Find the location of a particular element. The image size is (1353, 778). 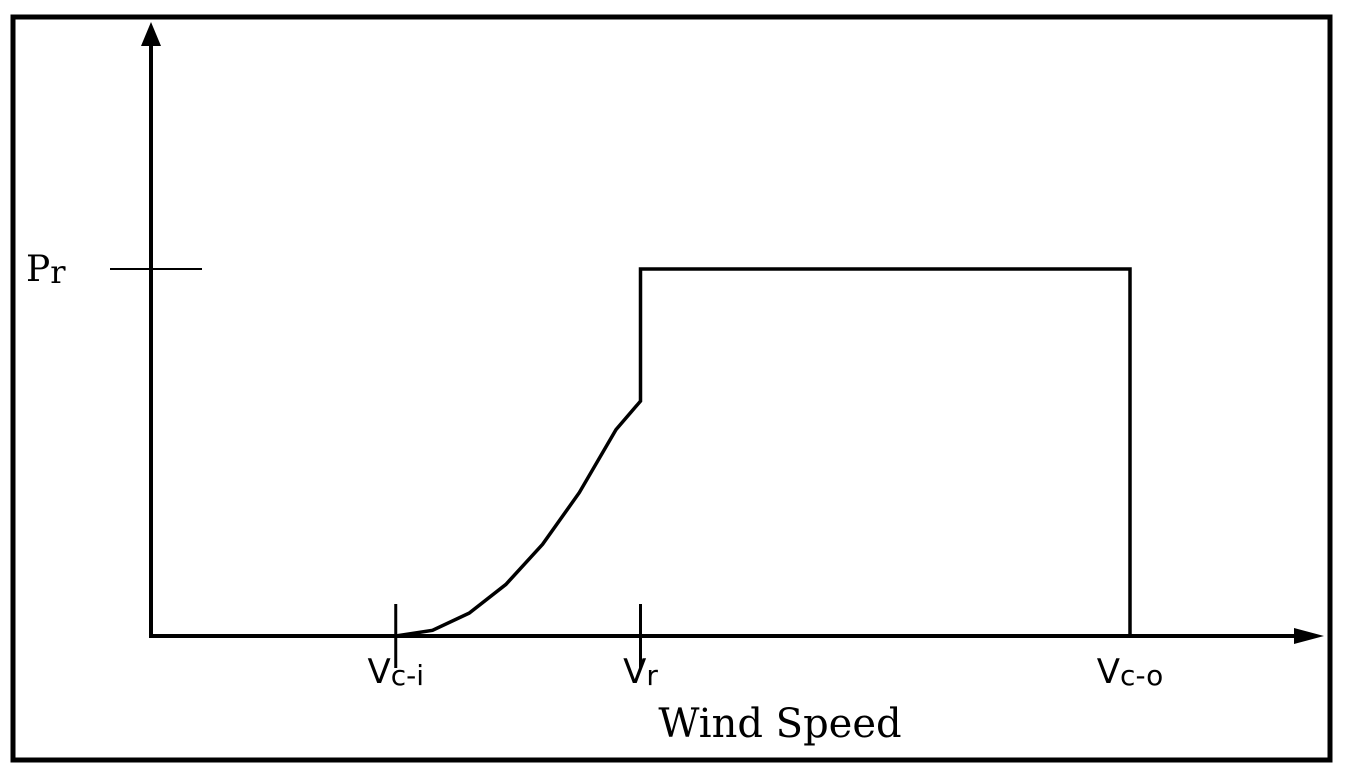

y-tick-label-main-pr: P is located at coordinates (38, 269).